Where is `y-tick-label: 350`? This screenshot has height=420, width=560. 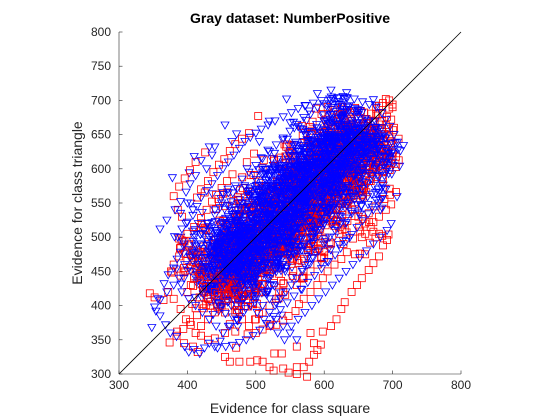
y-tick-label: 350 is located at coordinates (101, 340).